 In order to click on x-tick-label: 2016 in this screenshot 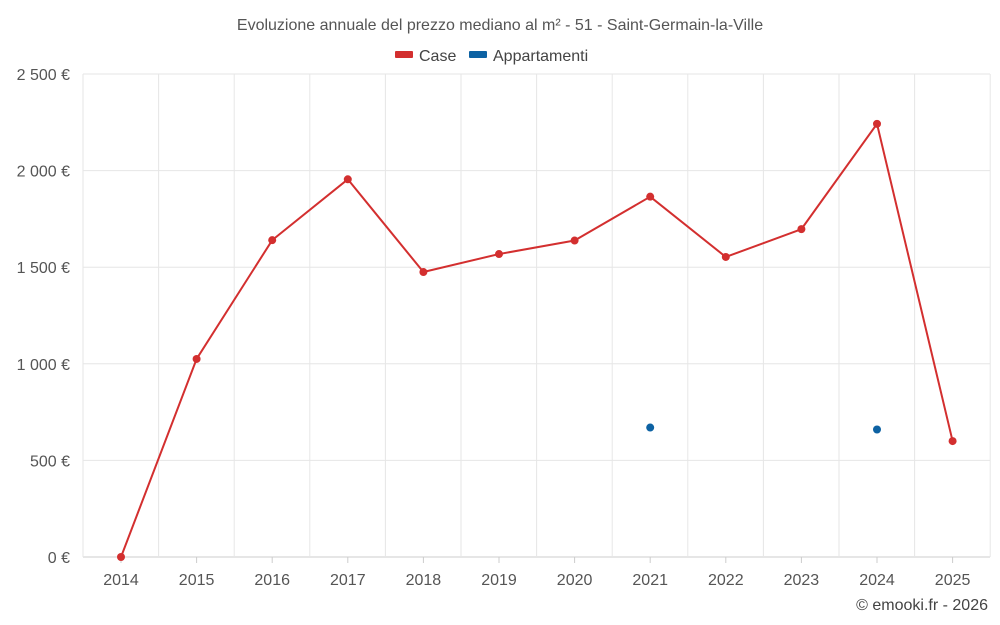, I will do `click(272, 580)`.